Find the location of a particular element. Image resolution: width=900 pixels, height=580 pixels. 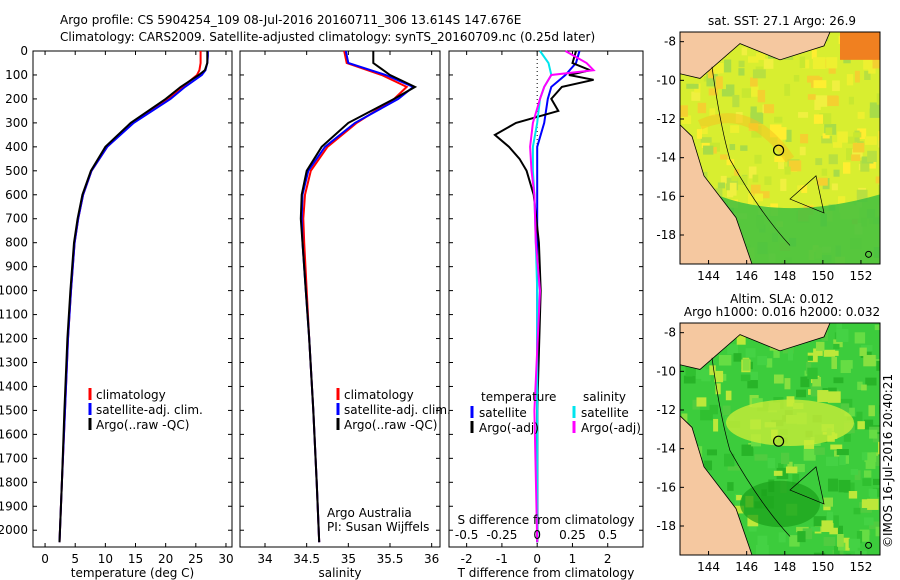

xtick-label-temperature-profile: 5 is located at coordinates (75, 559).